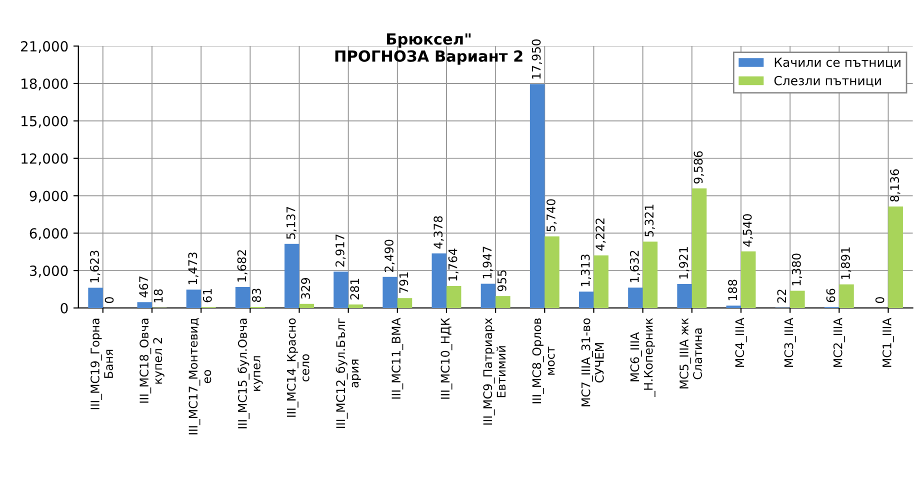 The image size is (922, 485). What do you see at coordinates (446, 358) in the screenshot?
I see `x-tick-label: III_МС10_НДК` at bounding box center [446, 358].